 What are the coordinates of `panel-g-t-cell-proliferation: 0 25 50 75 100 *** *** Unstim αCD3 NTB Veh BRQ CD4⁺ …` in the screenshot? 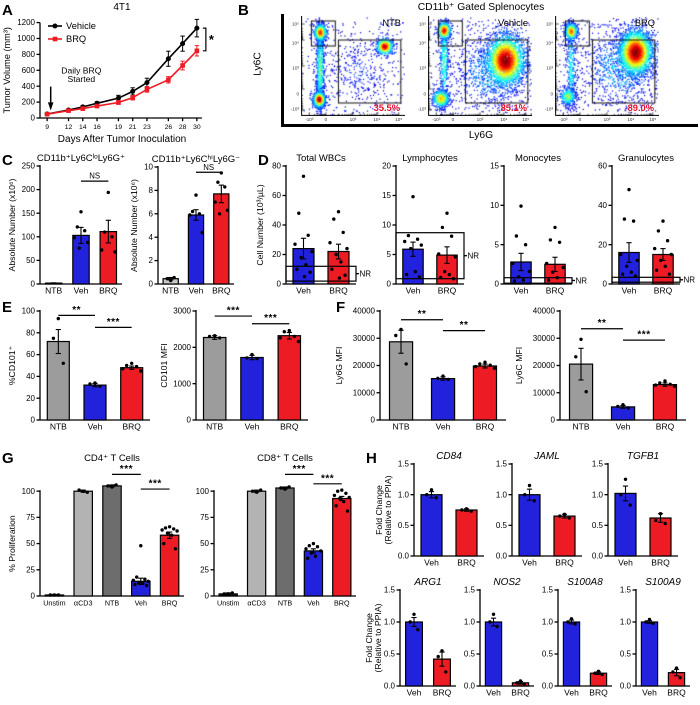 It's located at (184, 532).